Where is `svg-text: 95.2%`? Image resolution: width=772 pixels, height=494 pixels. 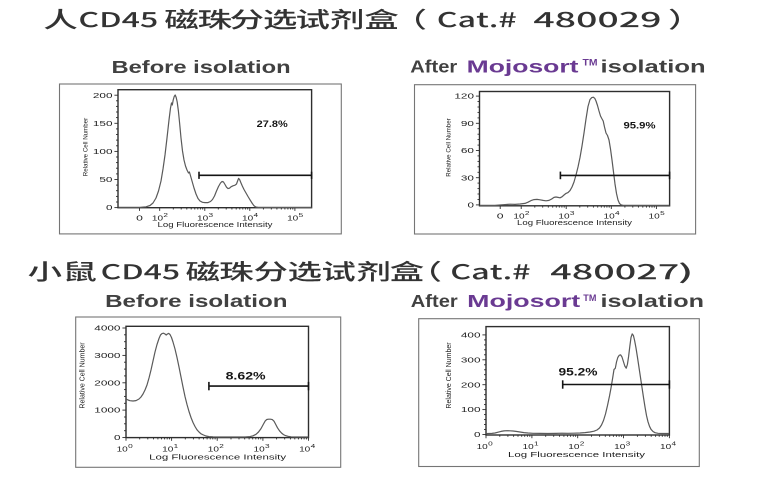 svg-text: 95.2% is located at coordinates (579, 372).